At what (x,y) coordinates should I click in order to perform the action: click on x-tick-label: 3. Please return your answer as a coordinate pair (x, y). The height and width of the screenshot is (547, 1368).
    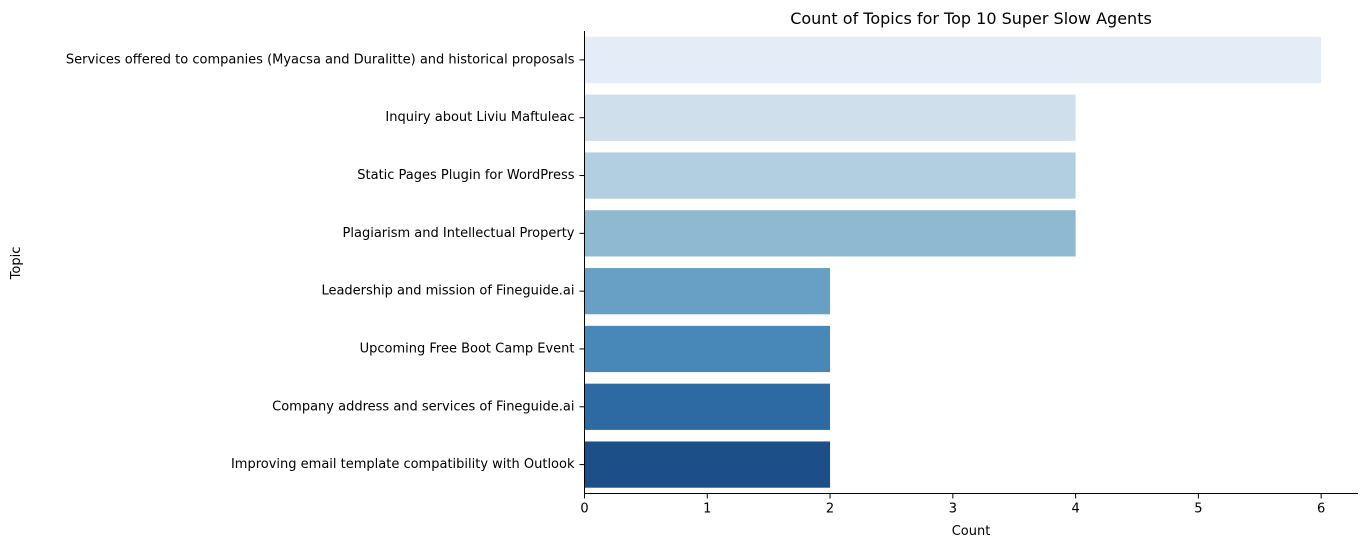
    Looking at the image, I should click on (953, 509).